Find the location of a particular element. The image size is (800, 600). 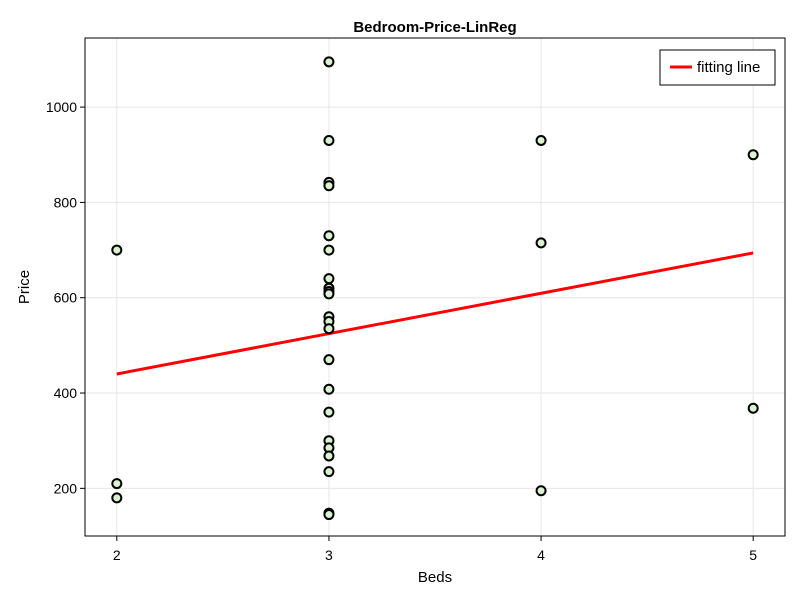

x-tick-label: 2 is located at coordinates (117, 555).